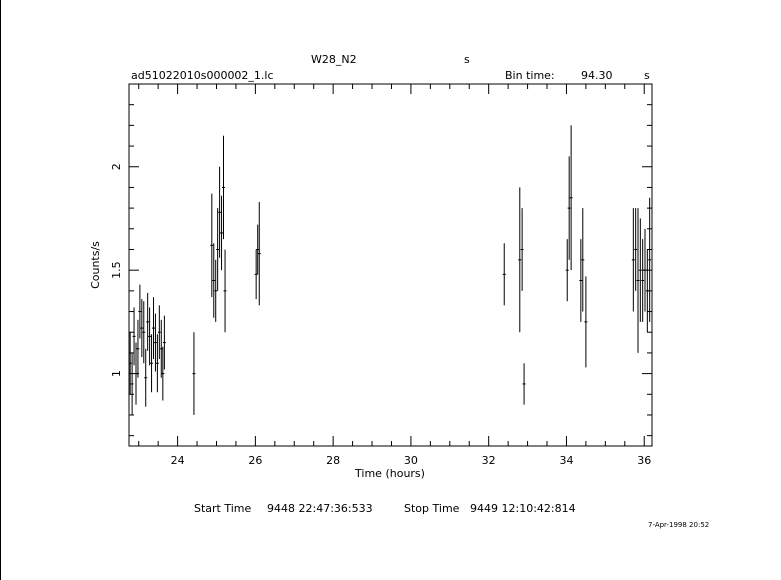 The width and height of the screenshot is (781, 580). Describe the element at coordinates (679, 525) in the screenshot. I see `date-stamp: 7-Apr-1998 20:52` at that location.